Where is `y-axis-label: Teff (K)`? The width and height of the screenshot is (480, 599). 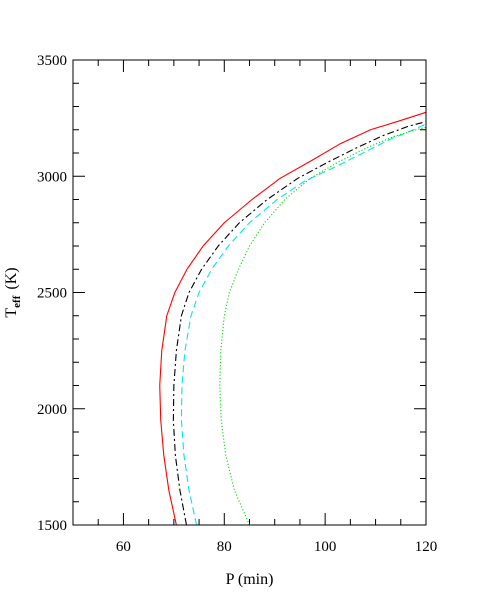 y-axis-label: Teff (K) is located at coordinates (13, 292).